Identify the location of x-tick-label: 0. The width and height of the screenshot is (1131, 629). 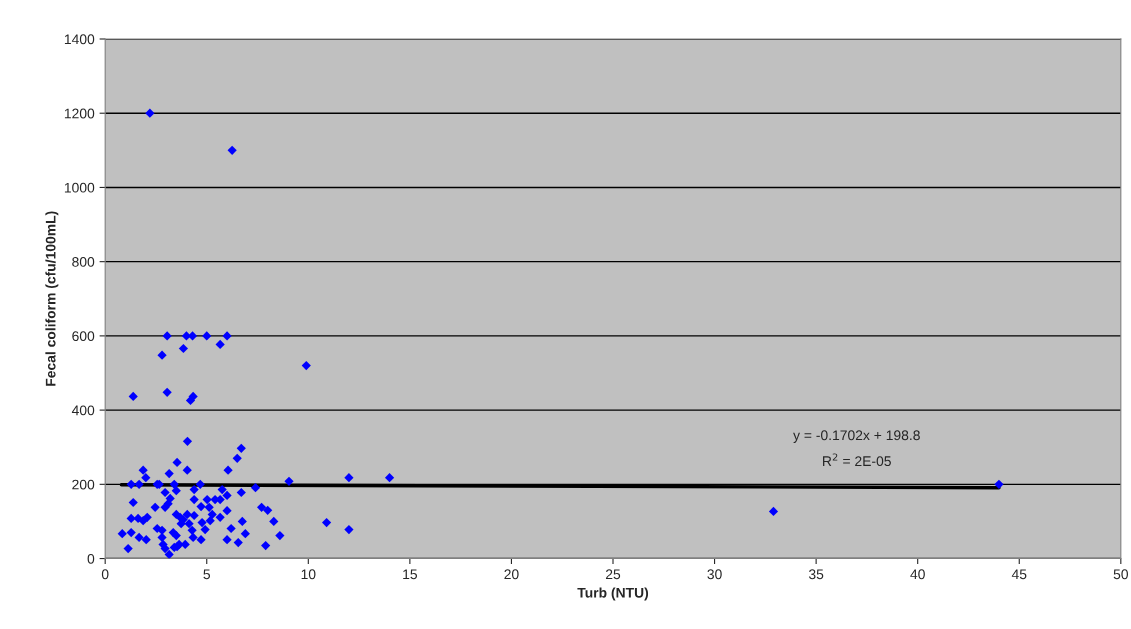
(105, 574).